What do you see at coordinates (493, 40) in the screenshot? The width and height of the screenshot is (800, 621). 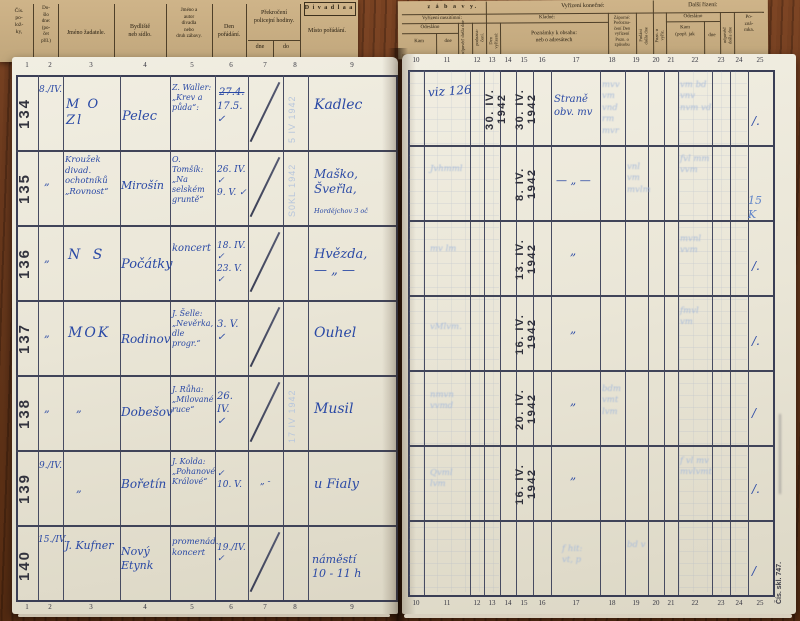 I see `header-den-vyrizeni: Den vyřízení:` at bounding box center [493, 40].